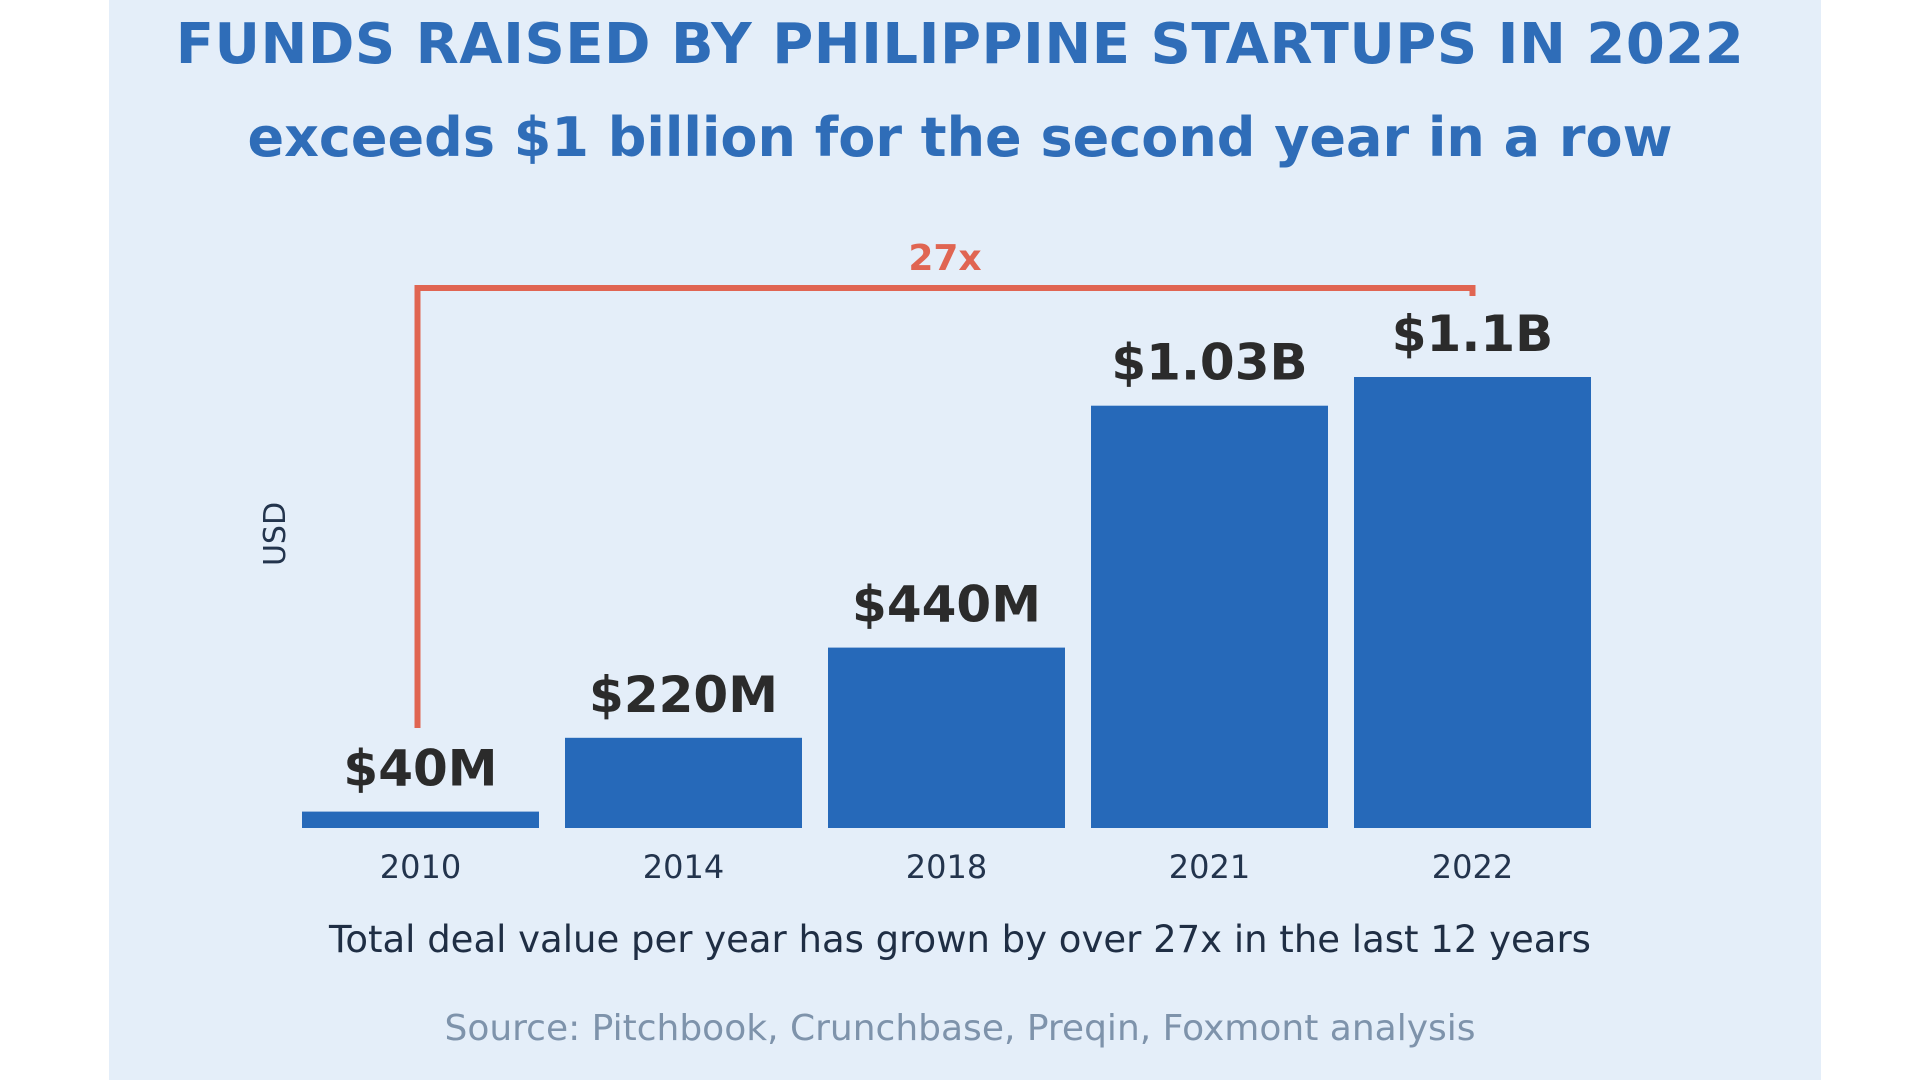 The image size is (1920, 1080). I want to click on y-axis-label: USD, so click(275, 534).